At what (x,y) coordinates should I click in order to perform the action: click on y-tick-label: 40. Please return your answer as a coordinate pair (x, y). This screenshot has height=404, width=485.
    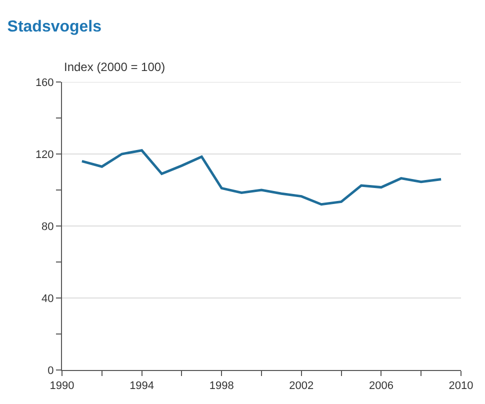
    Looking at the image, I should click on (48, 298).